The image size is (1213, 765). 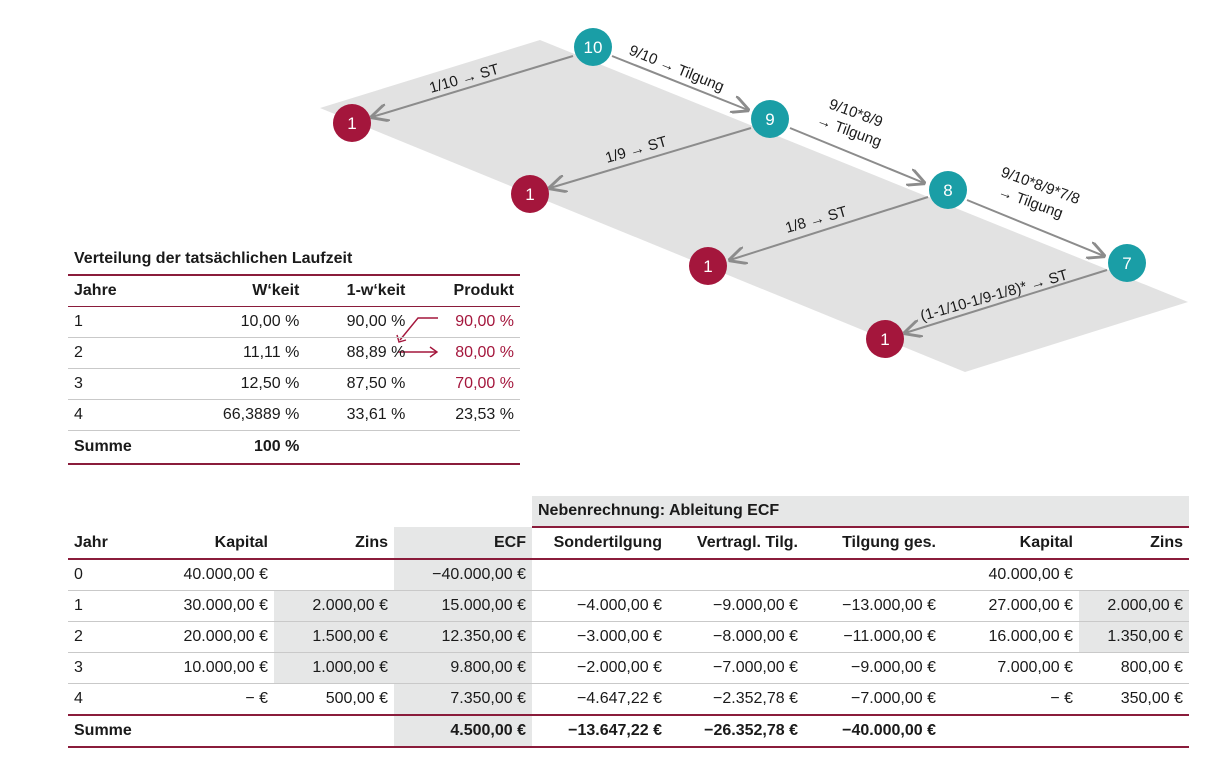 What do you see at coordinates (736, 637) in the screenshot?
I see `cell: −8.000,00 €` at bounding box center [736, 637].